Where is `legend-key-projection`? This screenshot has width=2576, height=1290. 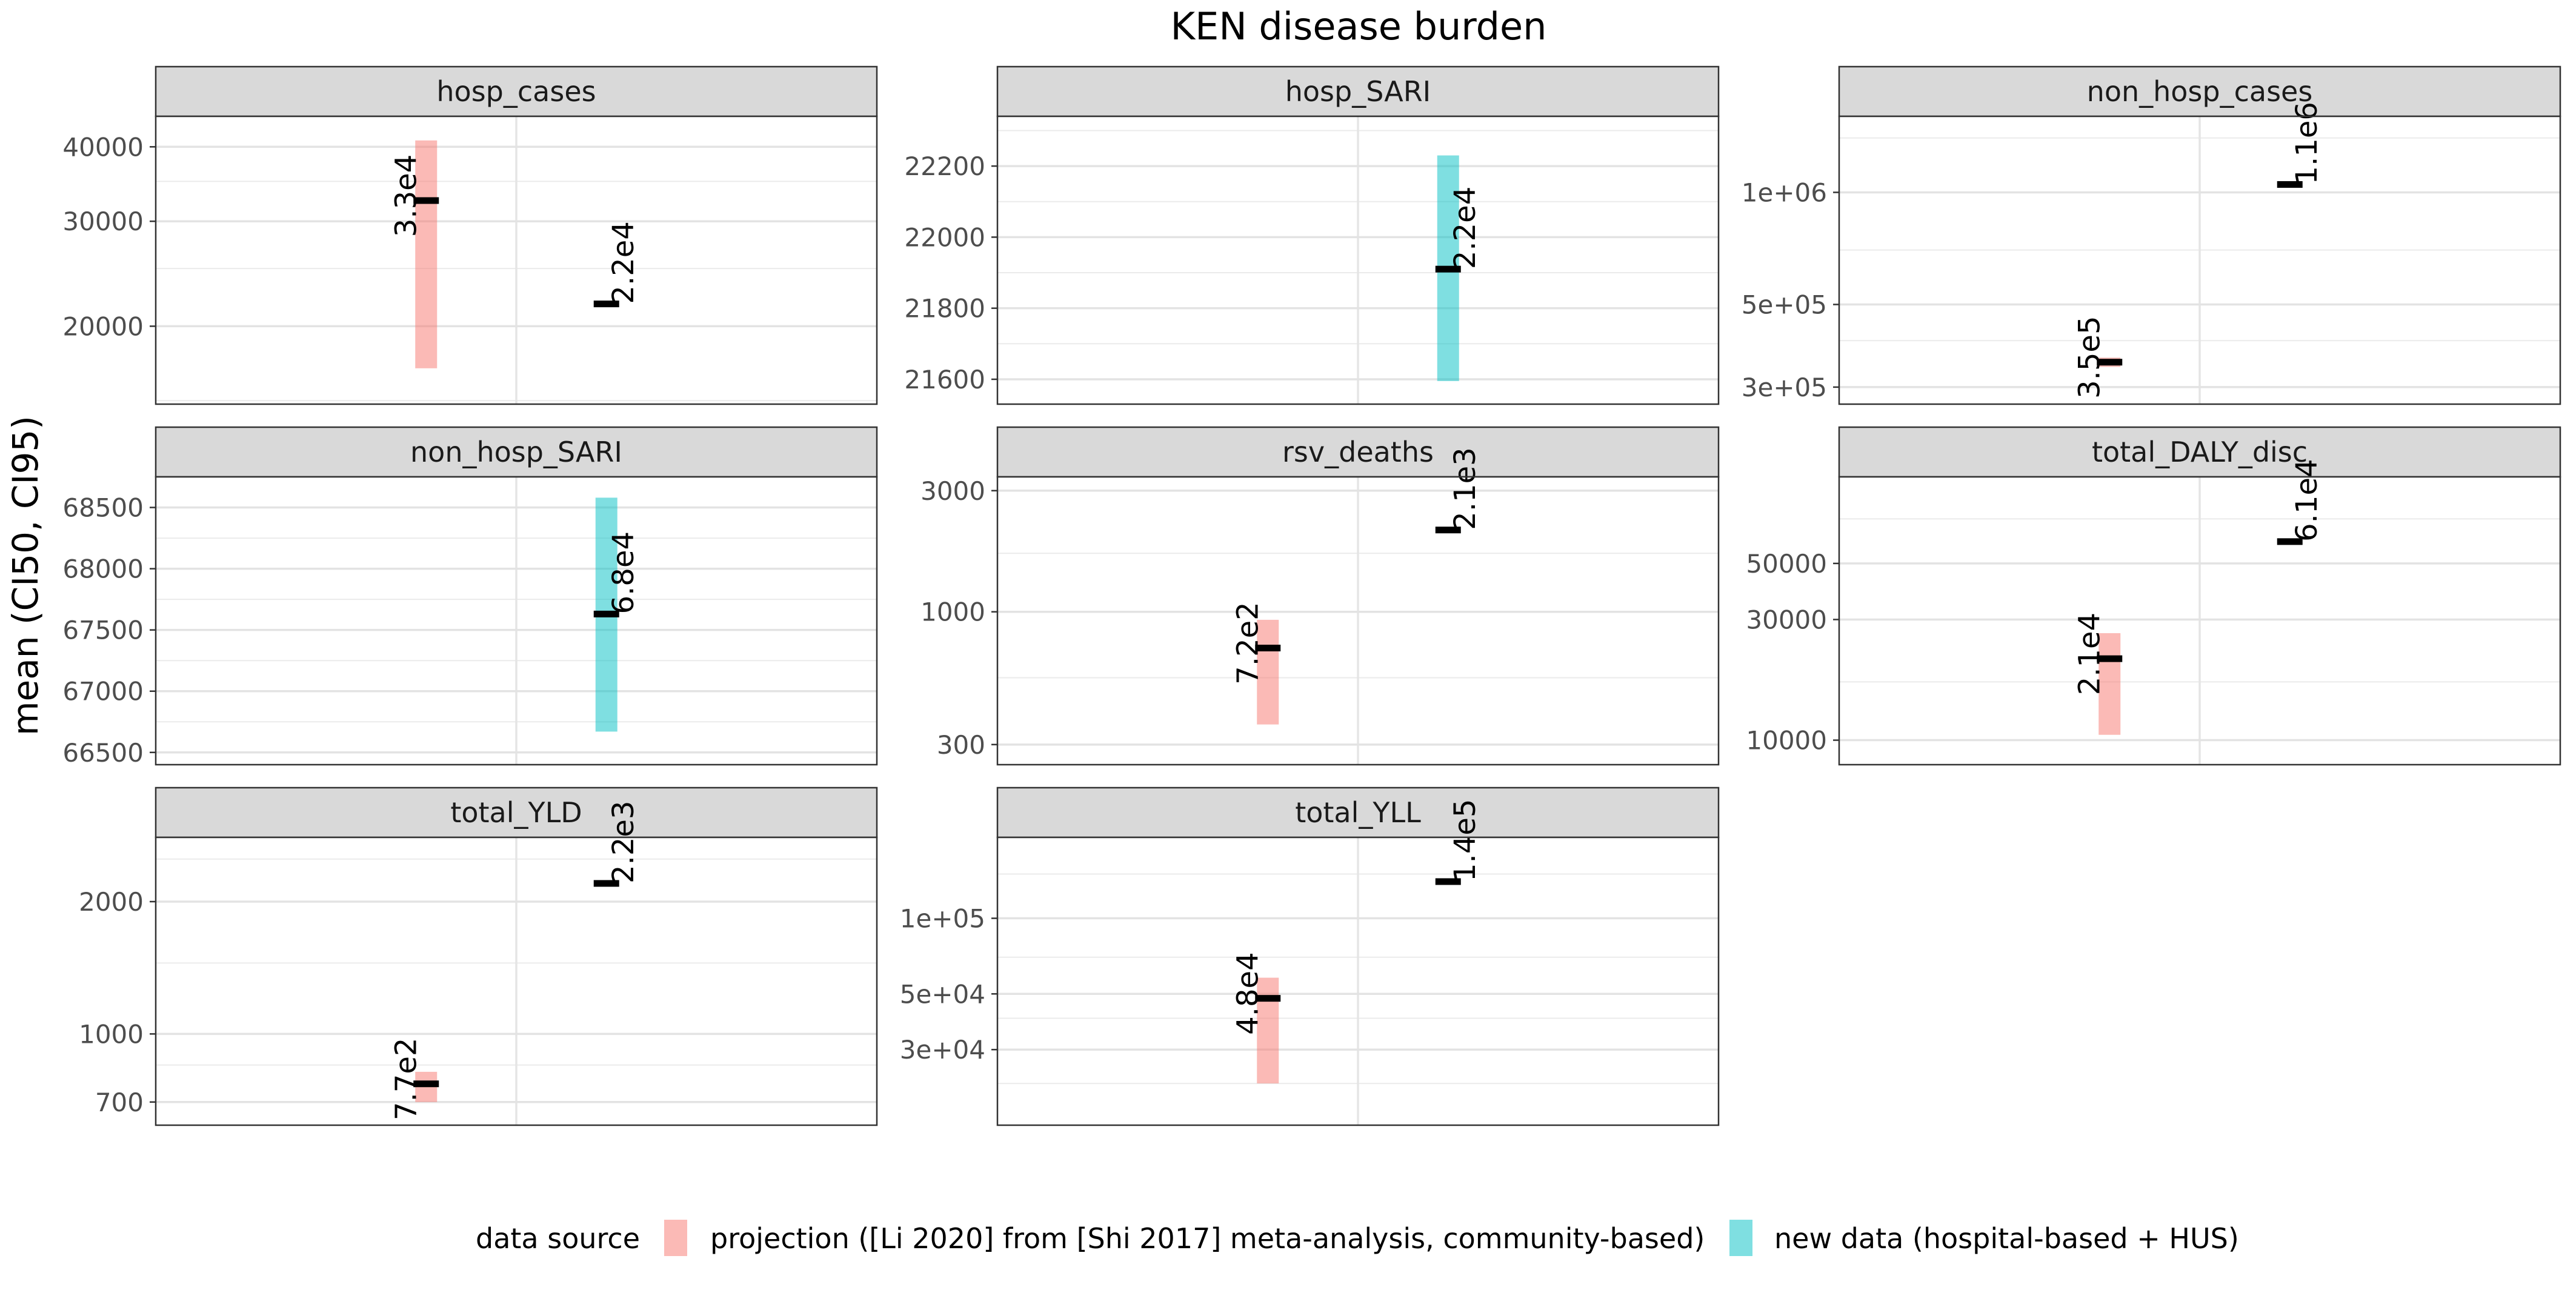
legend-key-projection is located at coordinates (675, 1238).